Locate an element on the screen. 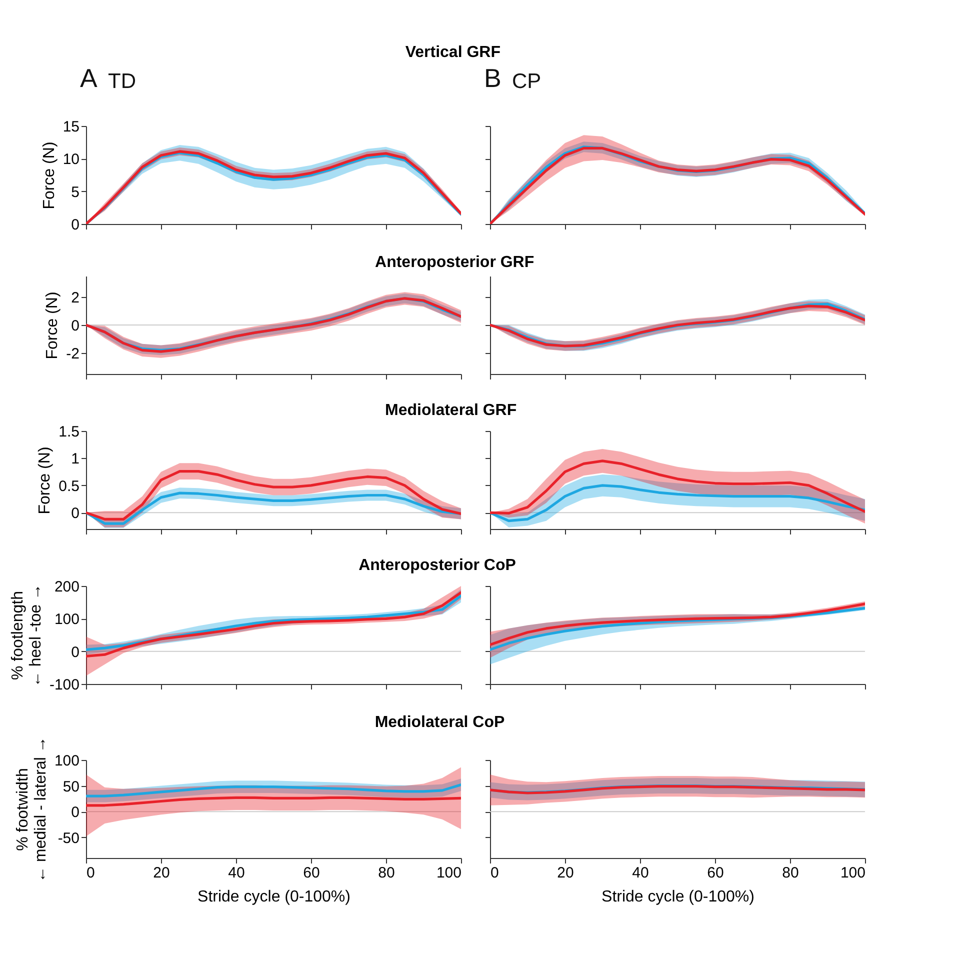 The height and width of the screenshot is (960, 967). y-axis-title: % footwidth ← medial - lateral → is located at coordinates (32, 809).